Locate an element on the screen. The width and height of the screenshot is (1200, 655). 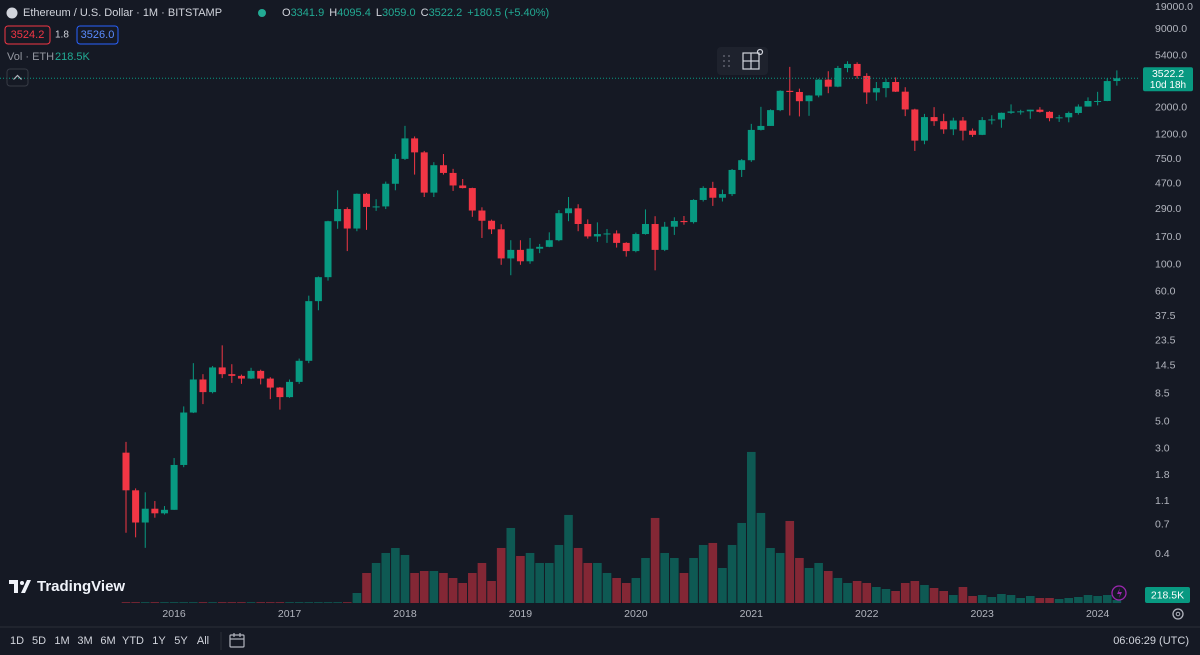
volume-title: Vol · ETH is located at coordinates (30, 57).